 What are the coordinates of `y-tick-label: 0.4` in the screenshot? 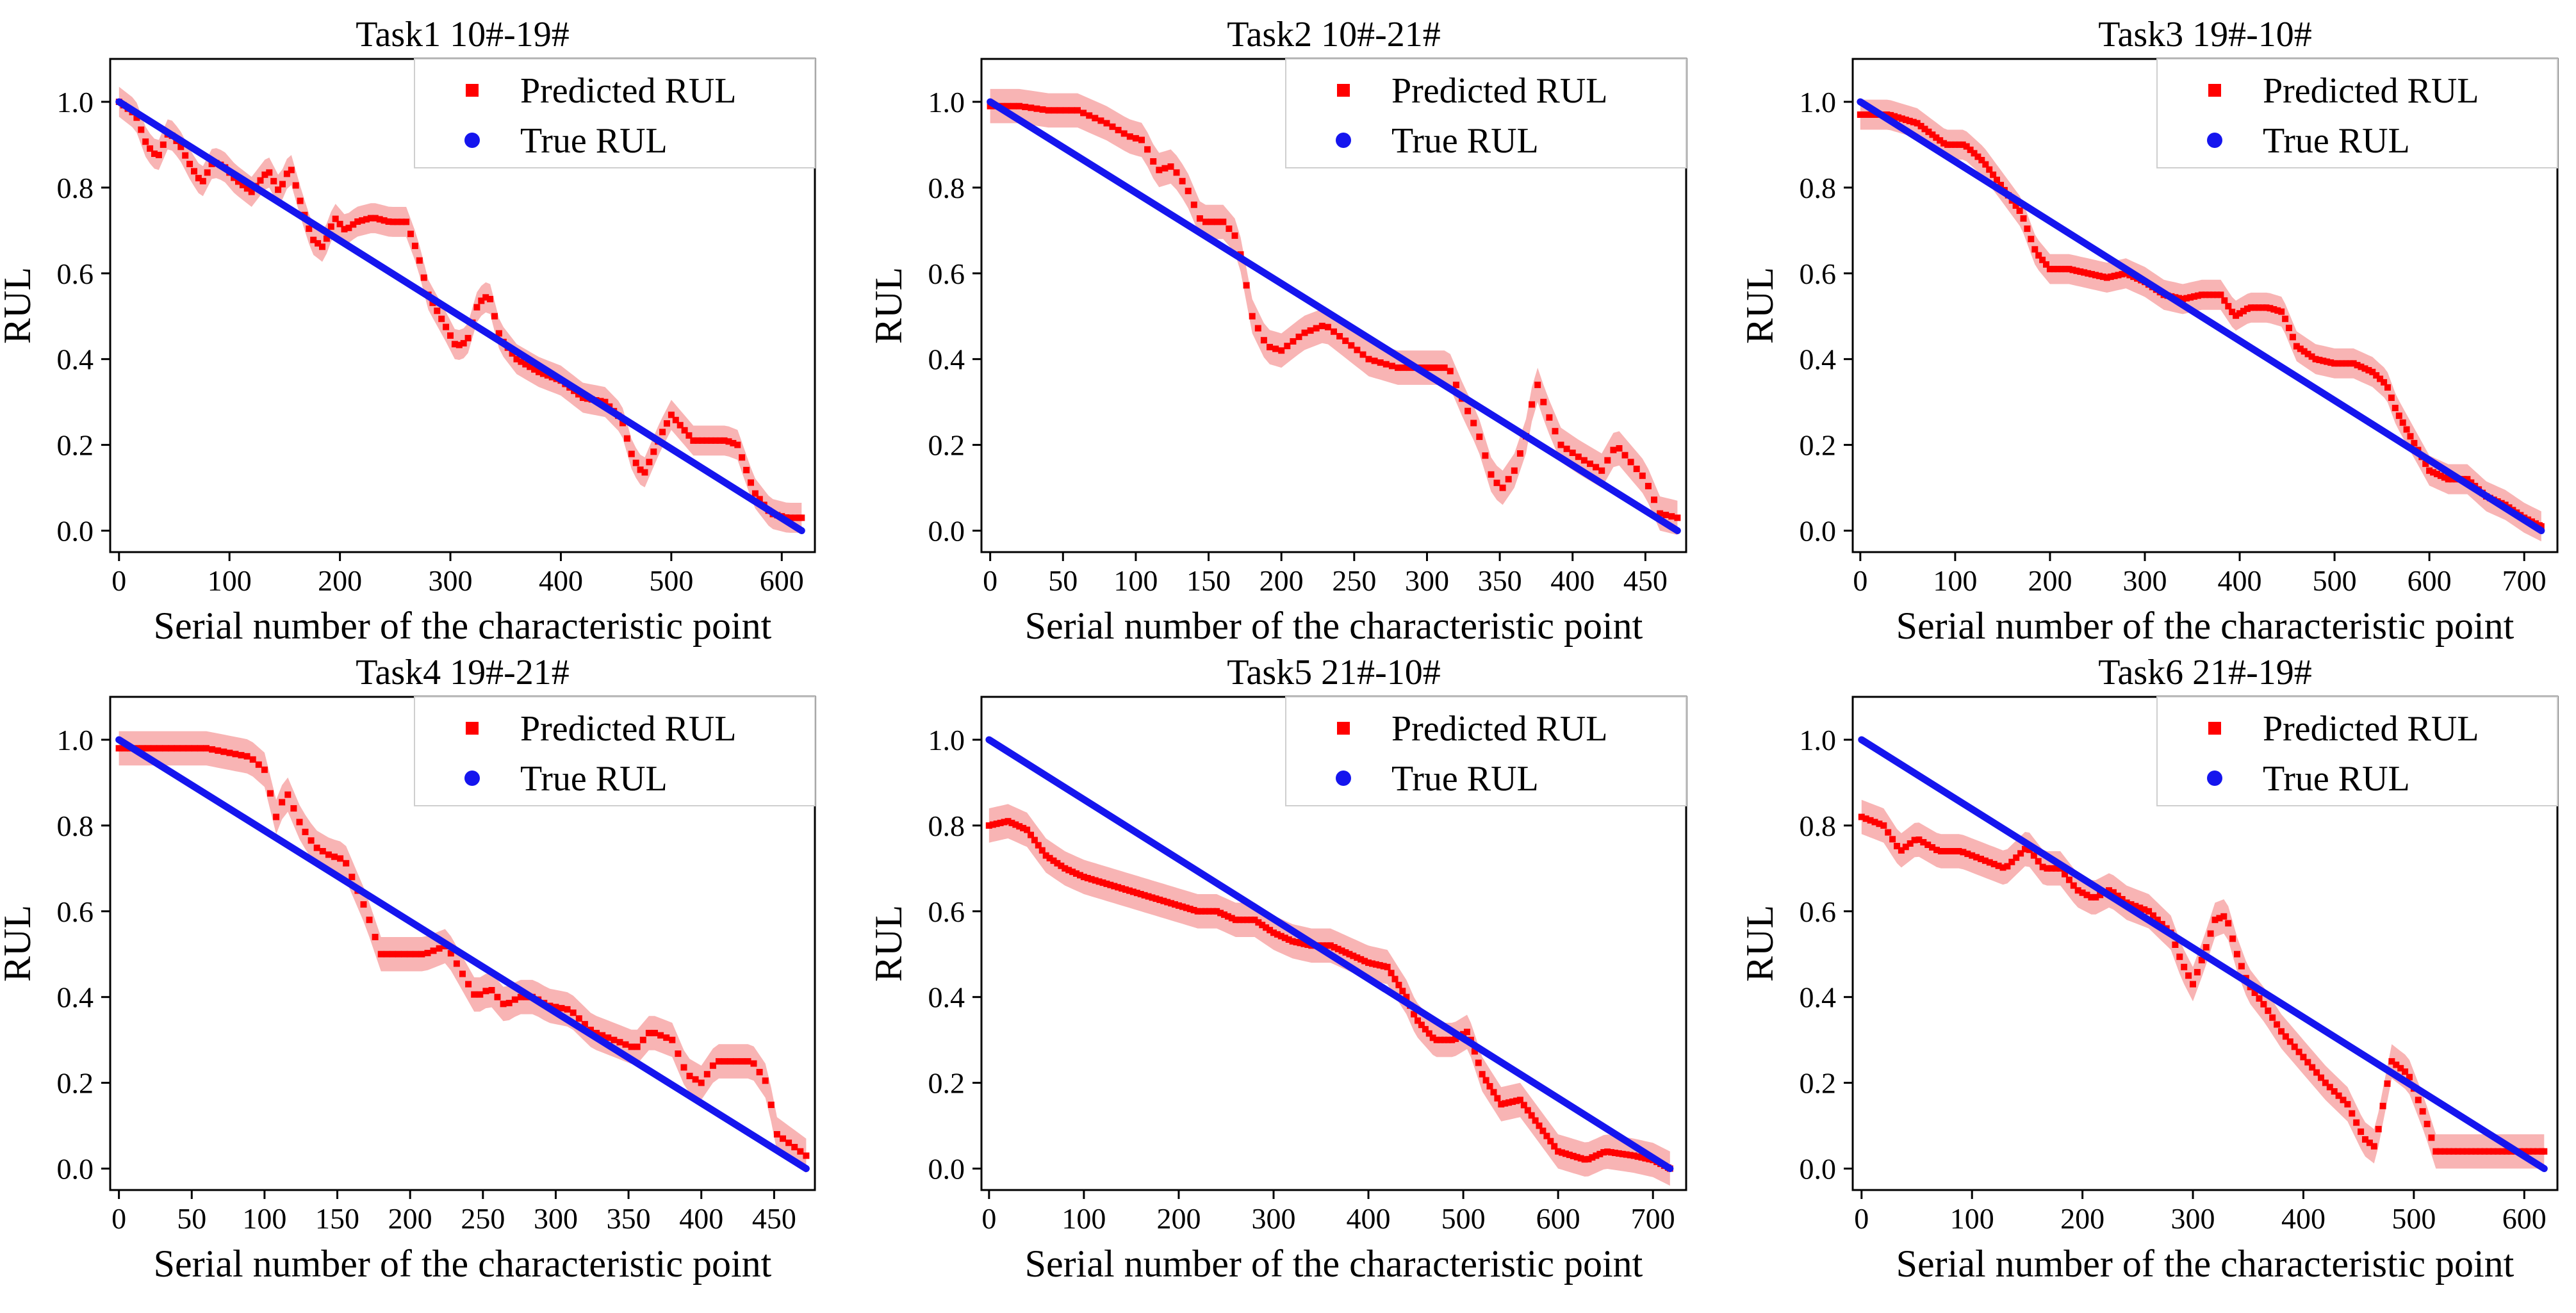 It's located at (947, 997).